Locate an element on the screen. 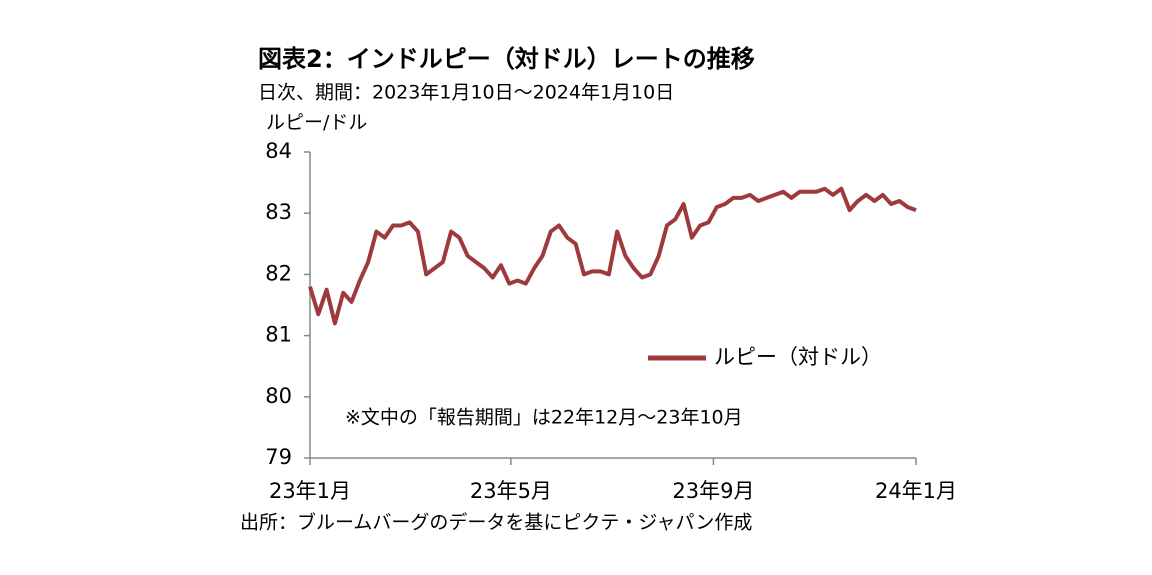  series-line is located at coordinates (612, 256).